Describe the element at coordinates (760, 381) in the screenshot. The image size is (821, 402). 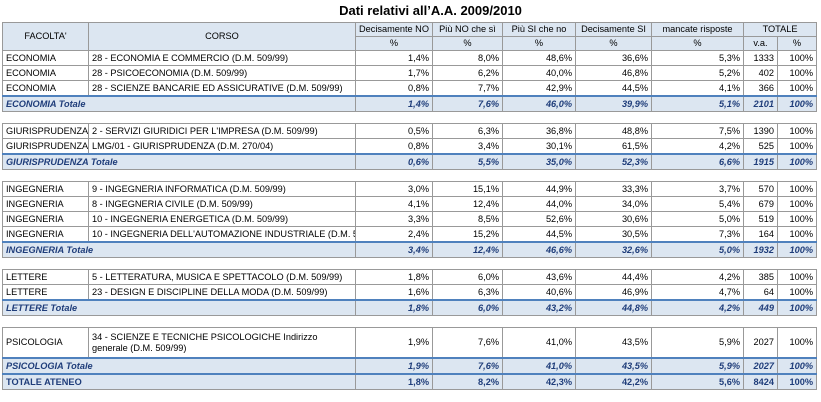
I see `grand-total-value: 8424` at that location.